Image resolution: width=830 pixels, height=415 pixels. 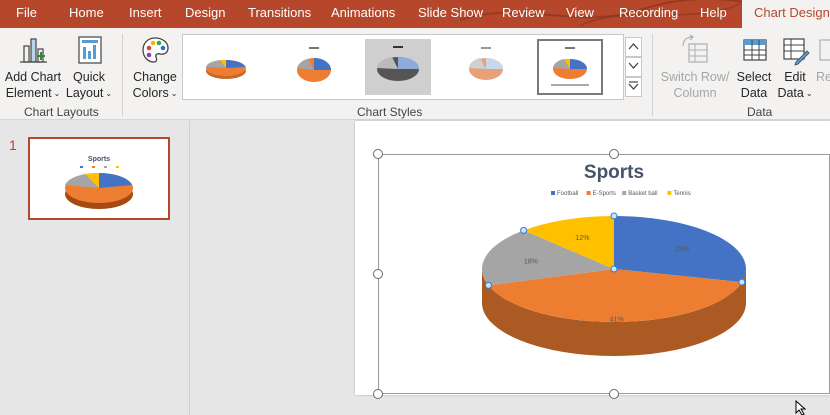 I want to click on switch-row-column-button: Switch Row/ Column, so click(x=695, y=67).